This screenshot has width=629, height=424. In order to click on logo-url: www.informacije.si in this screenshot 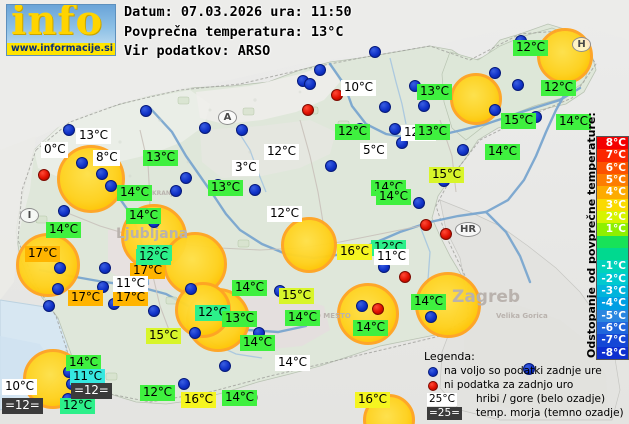, I will do `click(61, 49)`.